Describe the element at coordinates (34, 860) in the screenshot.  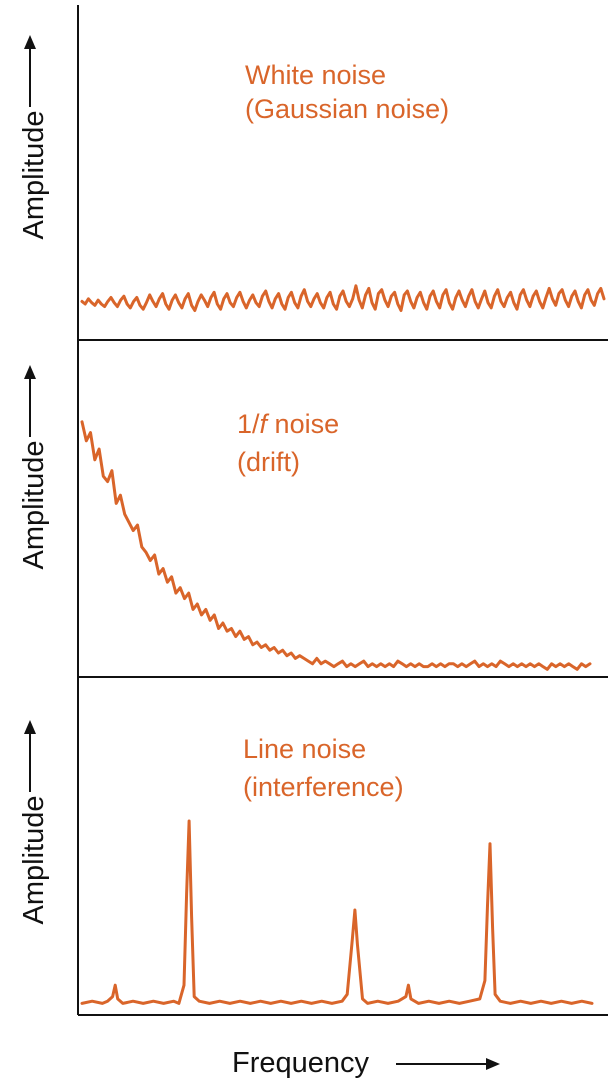
I see `y-axis-label-3: Amplitude` at that location.